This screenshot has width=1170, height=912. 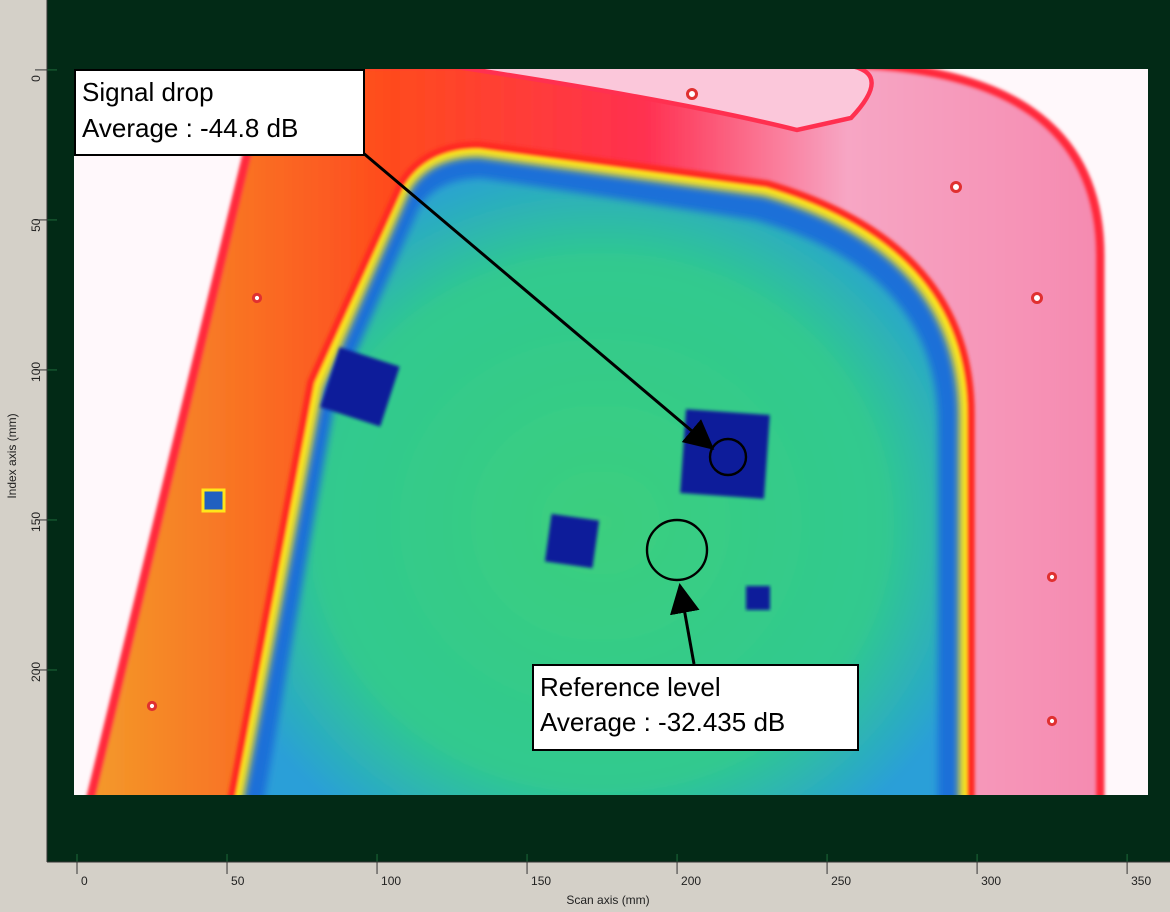 I want to click on y-axis-label: Index axis (mm), so click(x=12, y=455).